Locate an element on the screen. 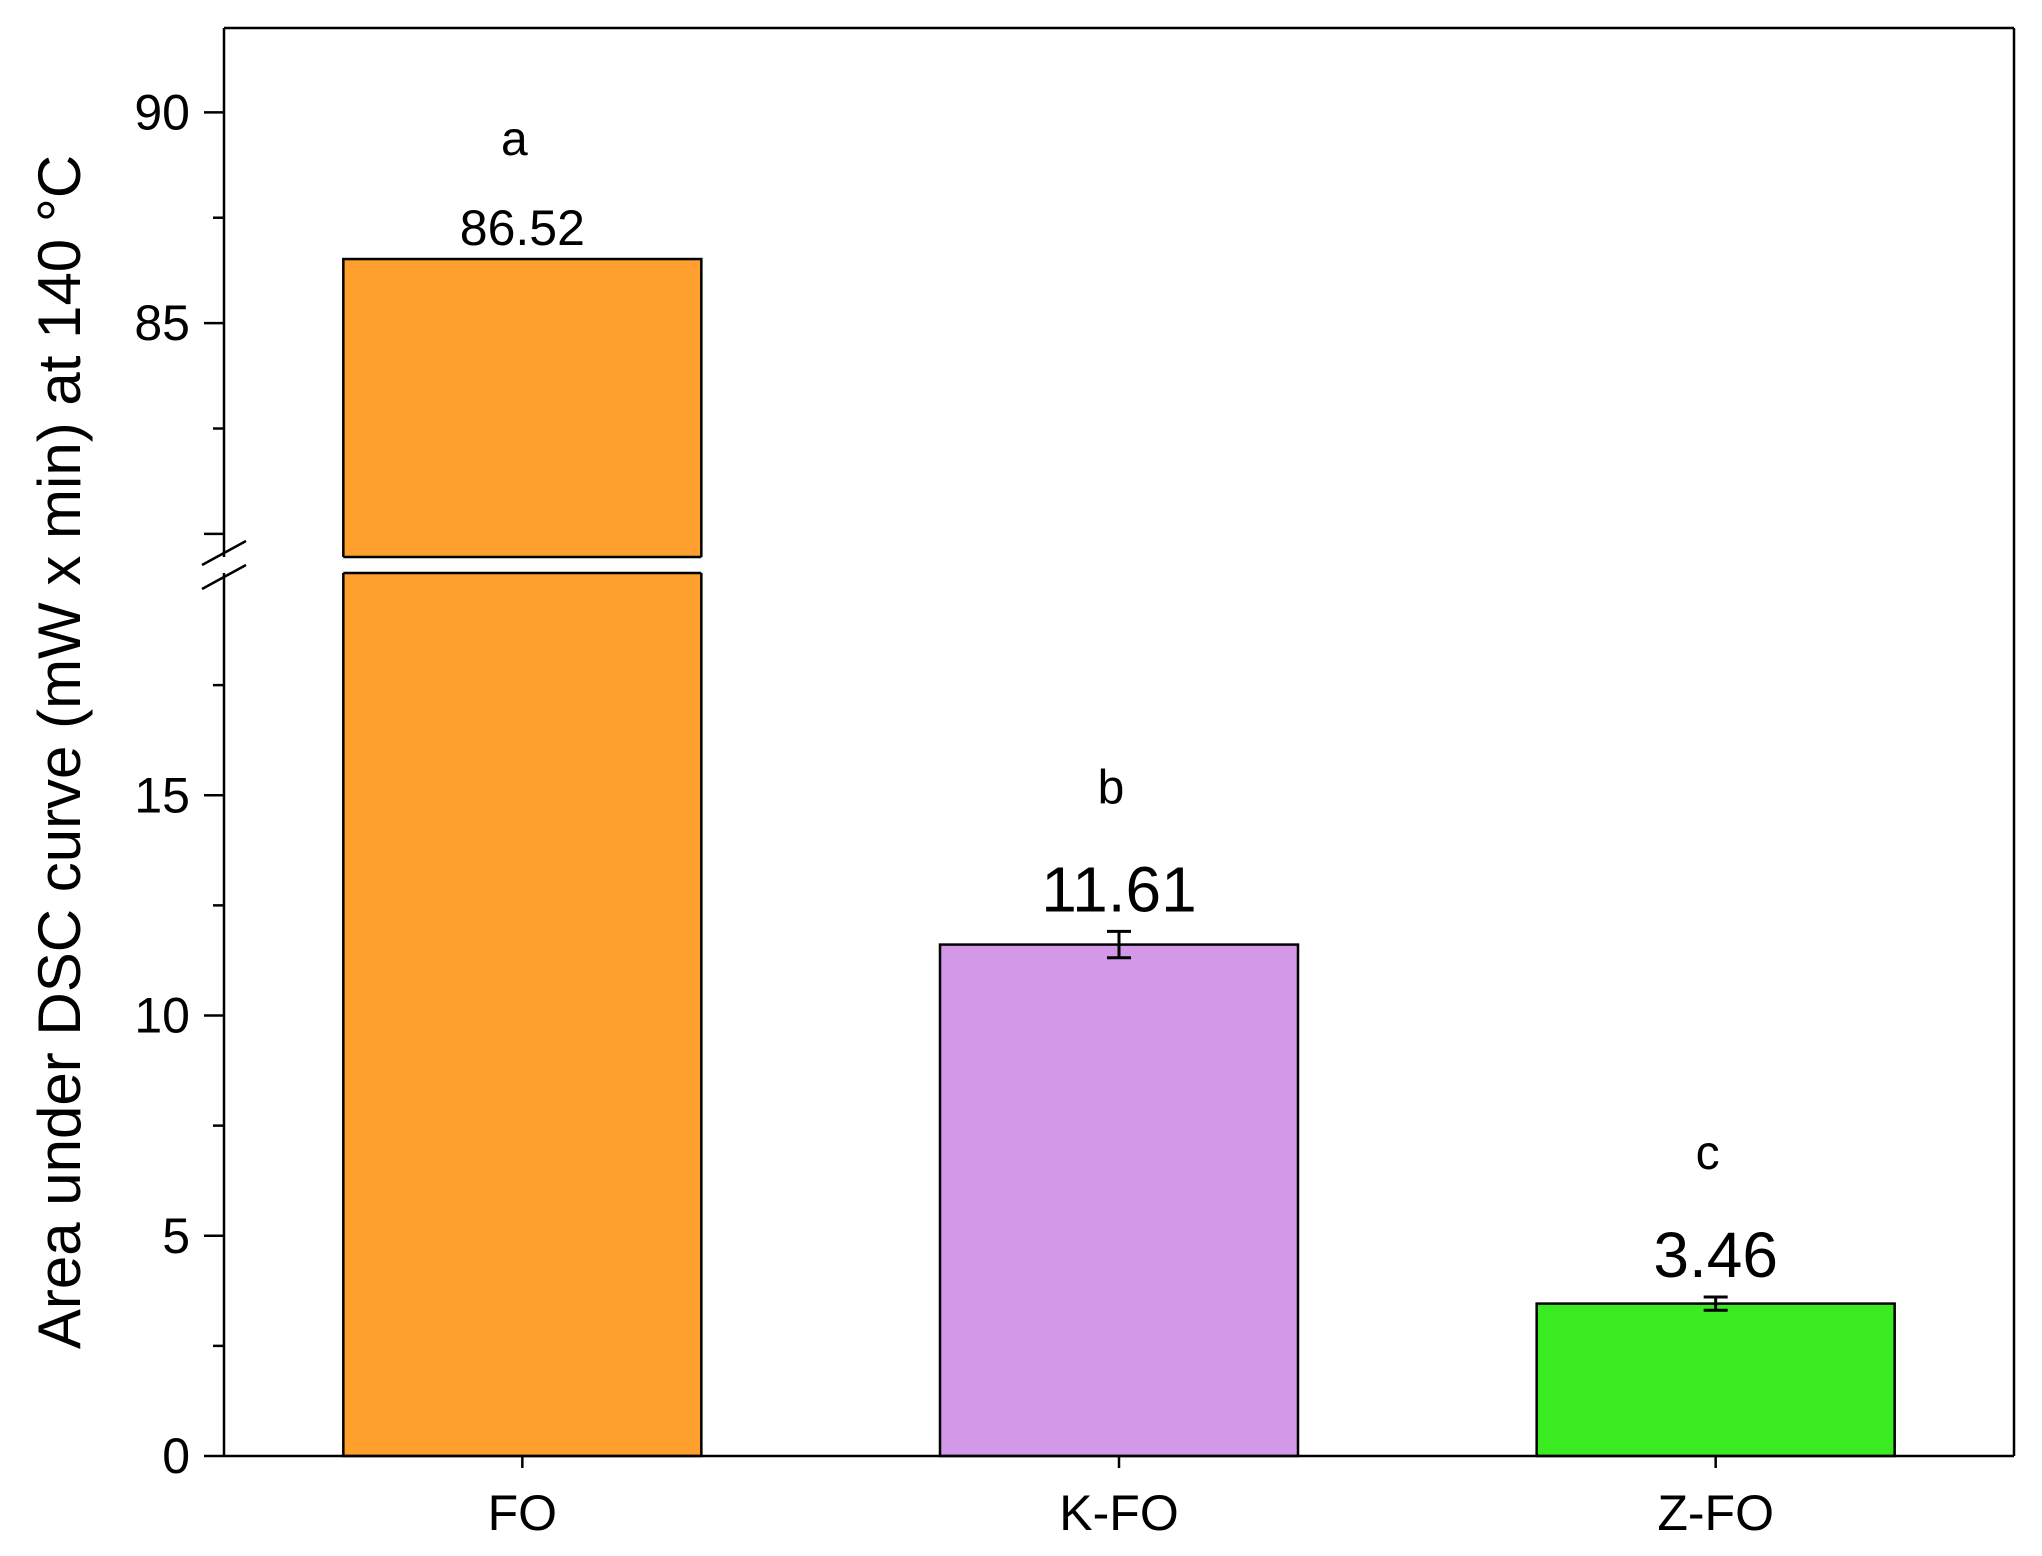 Image resolution: width=2042 pixels, height=1556 pixels. value-label-k-fo: 11.61 is located at coordinates (1118, 889).